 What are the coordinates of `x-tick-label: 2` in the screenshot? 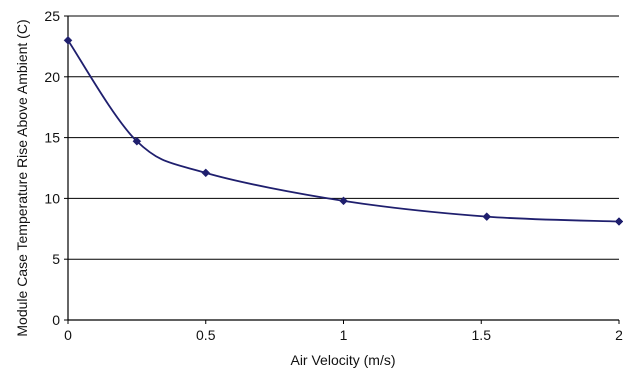 It's located at (619, 335).